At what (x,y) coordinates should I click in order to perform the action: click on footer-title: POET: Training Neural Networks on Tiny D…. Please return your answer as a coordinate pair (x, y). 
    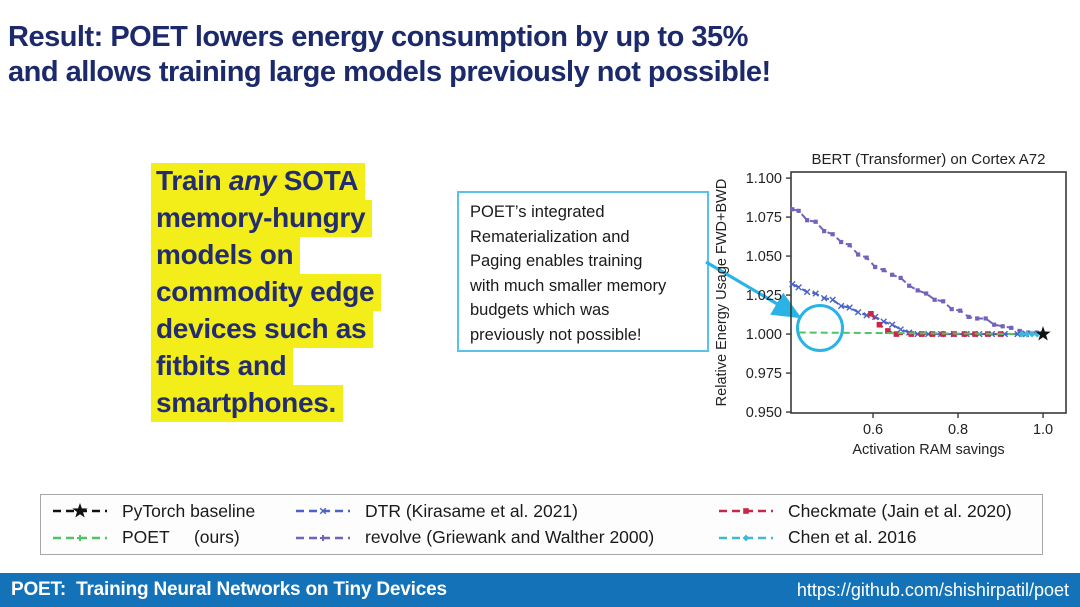
    Looking at the image, I should click on (229, 589).